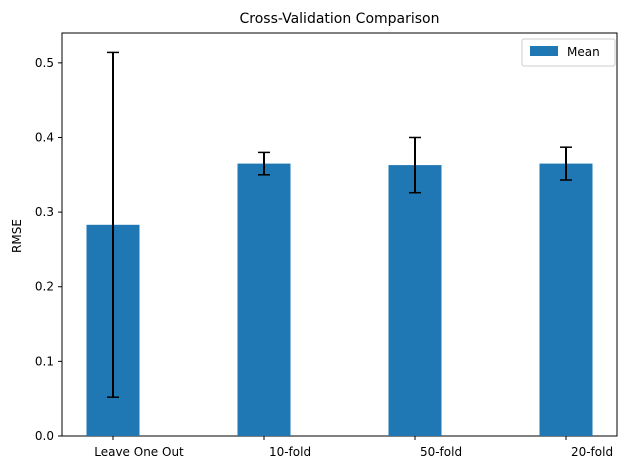 This screenshot has height=470, width=628. What do you see at coordinates (48, 249) in the screenshot?
I see `y-axis-ticks: 0.0 0.1 0.2 0.3 0.4 0.5` at bounding box center [48, 249].